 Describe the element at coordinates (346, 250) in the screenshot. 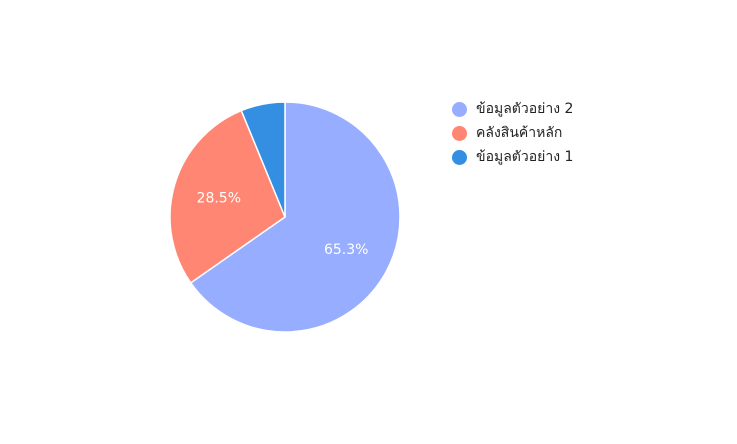

I see `slice-label-sample-2: 65.3%` at that location.